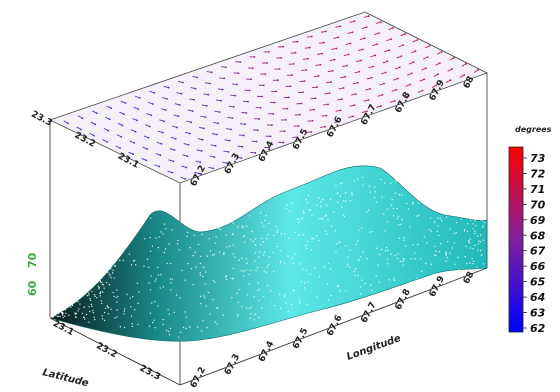  I want to click on x-tick-label: 67.4, so click(266, 352).